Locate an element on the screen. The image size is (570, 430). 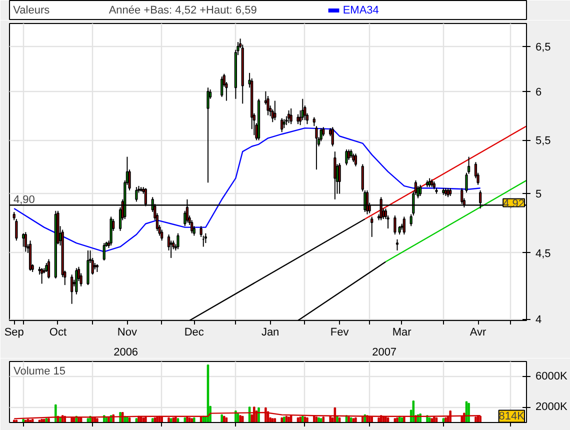
x-tick-label: Mar is located at coordinates (402, 332).